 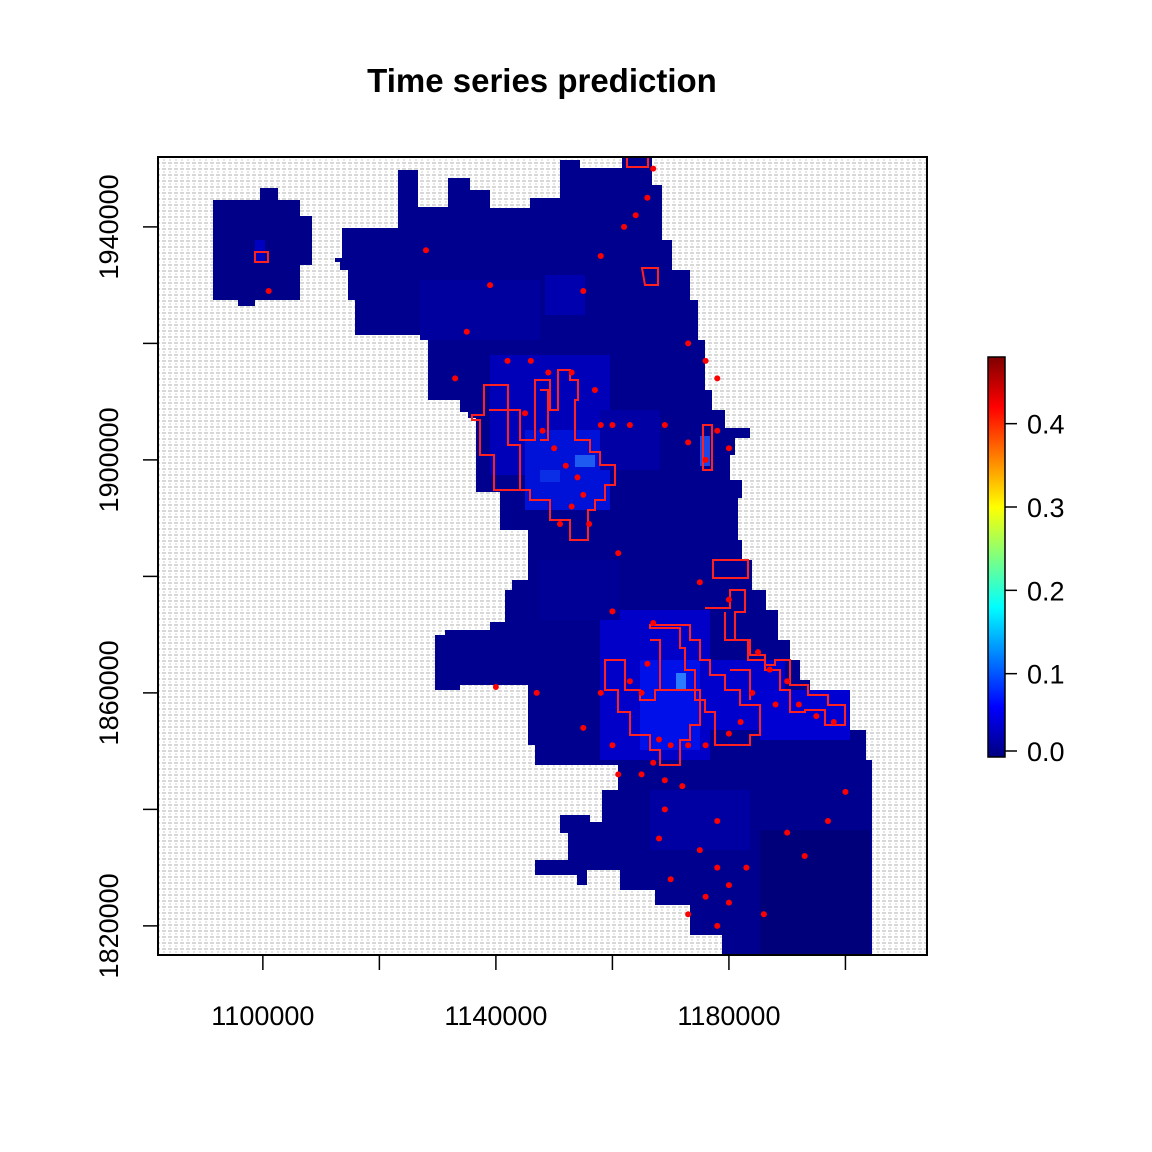 I want to click on chart-title: Time series prediction, so click(x=542, y=80).